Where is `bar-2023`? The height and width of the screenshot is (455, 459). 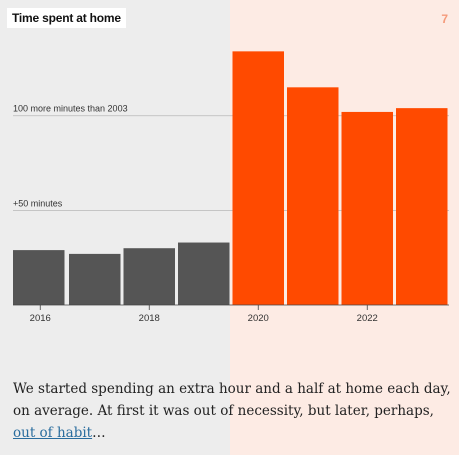 bar-2023 is located at coordinates (422, 207).